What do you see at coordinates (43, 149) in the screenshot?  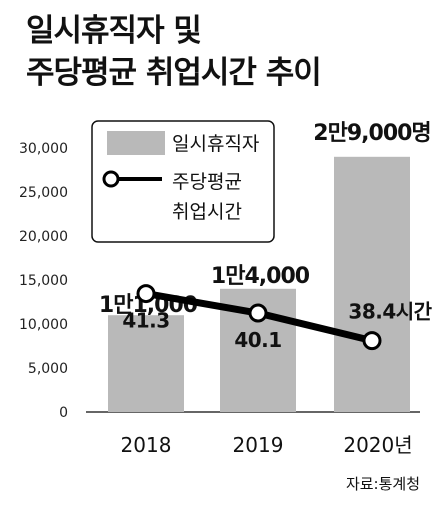 I see `y-tick-label: 30,000` at bounding box center [43, 149].